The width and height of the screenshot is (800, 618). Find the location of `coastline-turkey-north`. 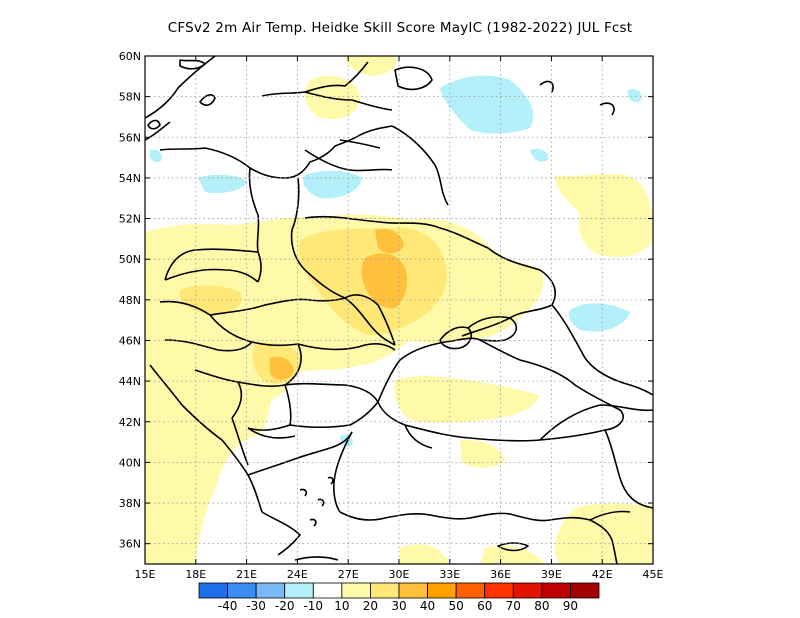

coastline-turkey-north is located at coordinates (418, 436).